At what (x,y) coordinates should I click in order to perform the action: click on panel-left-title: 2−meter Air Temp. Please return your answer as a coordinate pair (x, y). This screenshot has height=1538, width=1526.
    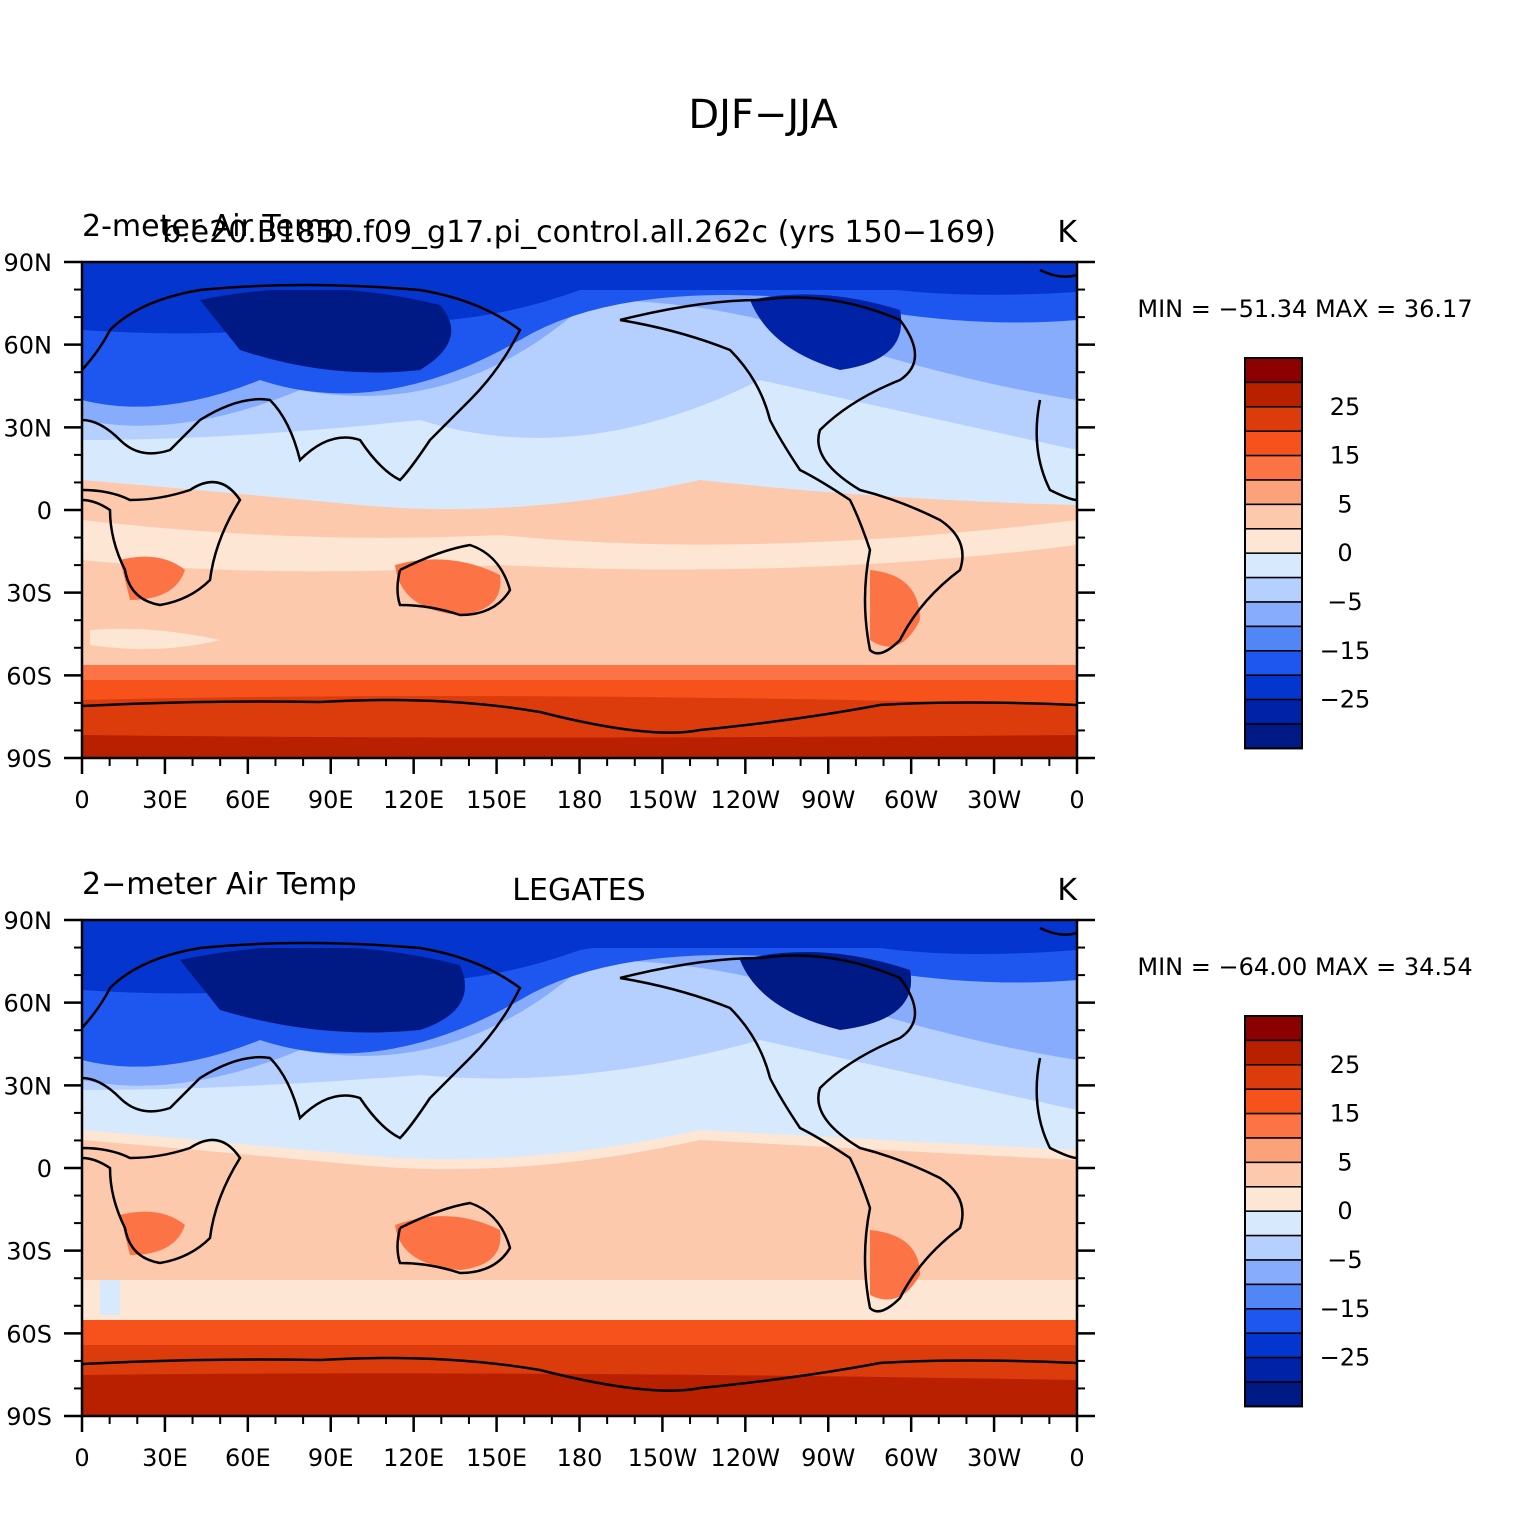
    Looking at the image, I should click on (219, 884).